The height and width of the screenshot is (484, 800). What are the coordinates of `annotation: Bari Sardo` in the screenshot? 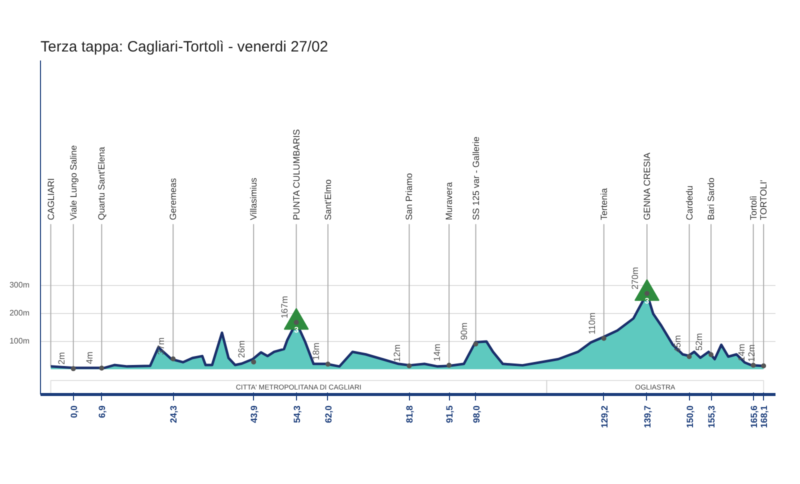 It's located at (711, 199).